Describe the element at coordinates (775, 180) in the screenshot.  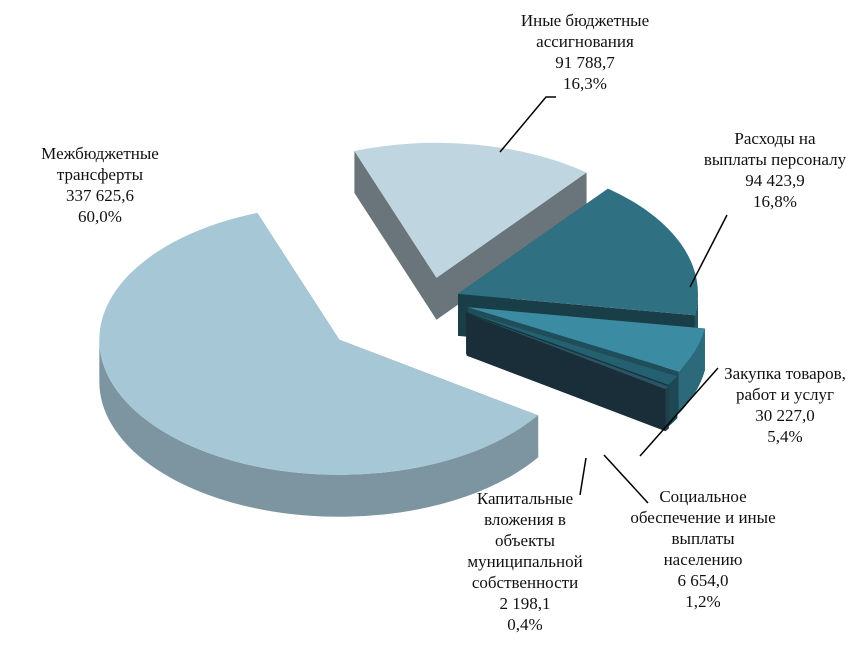
I see `value-label: 94 423,9` at that location.